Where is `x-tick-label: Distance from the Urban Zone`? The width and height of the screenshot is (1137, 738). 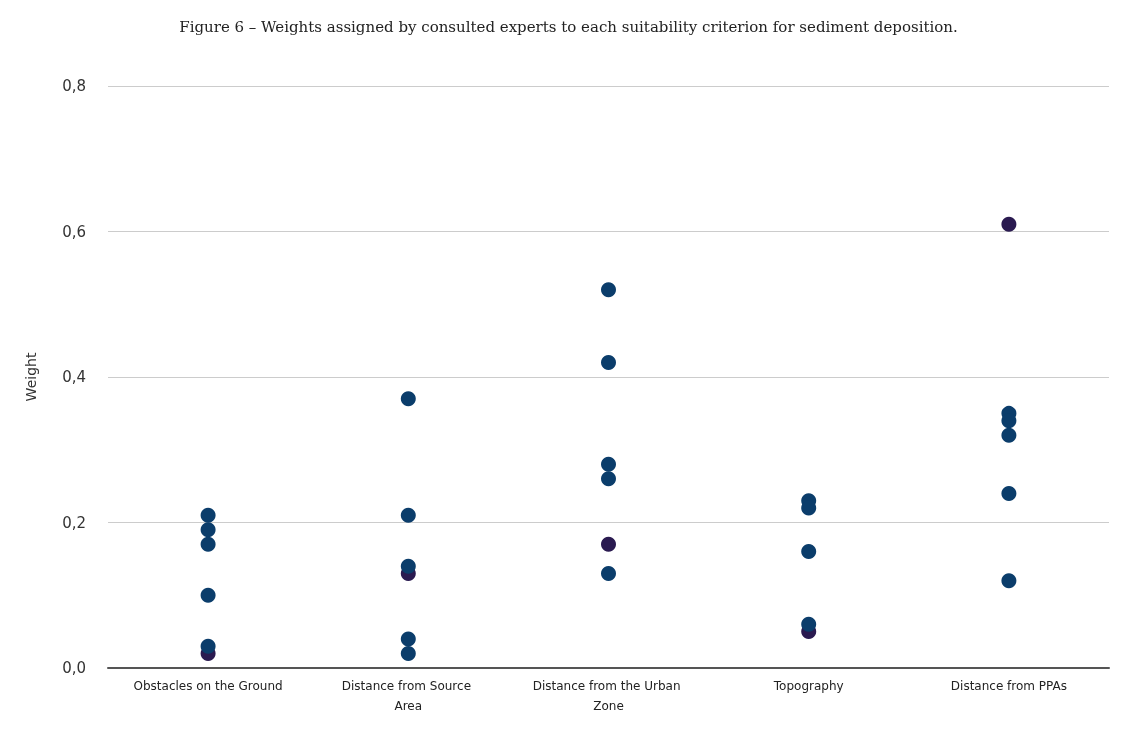 x-tick-label: Distance from the Urban Zone is located at coordinates (608, 696).